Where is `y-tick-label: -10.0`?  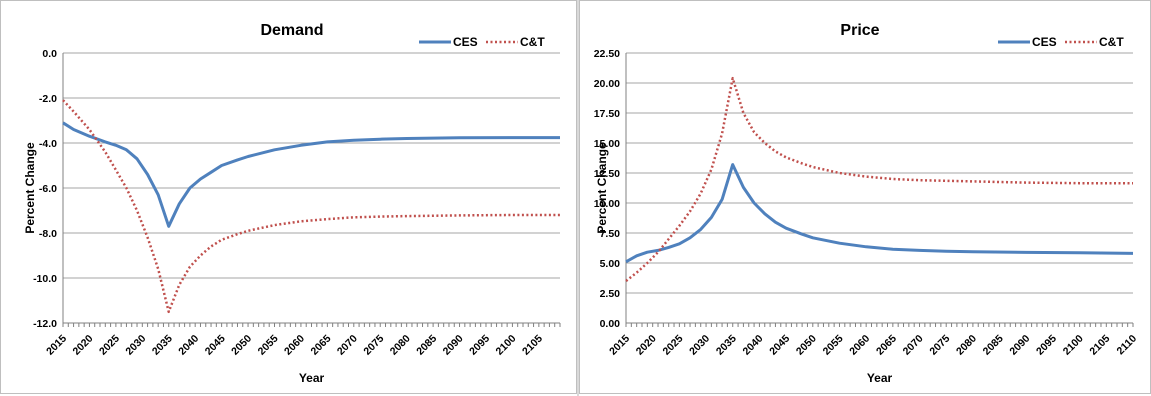 y-tick-label: -10.0 is located at coordinates (45, 279).